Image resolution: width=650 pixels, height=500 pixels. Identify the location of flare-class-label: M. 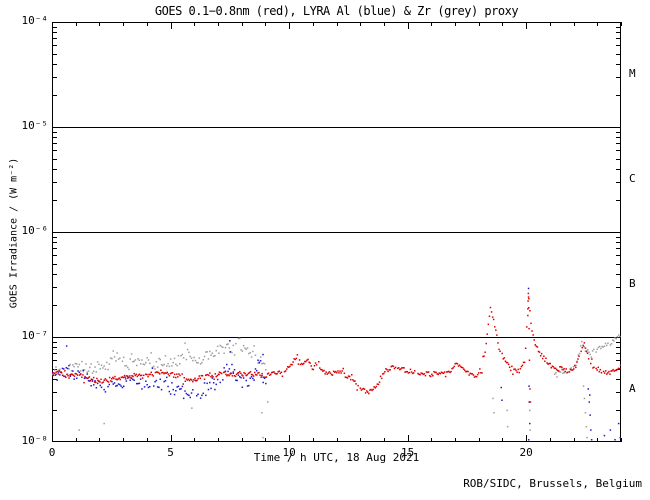
(632, 73).